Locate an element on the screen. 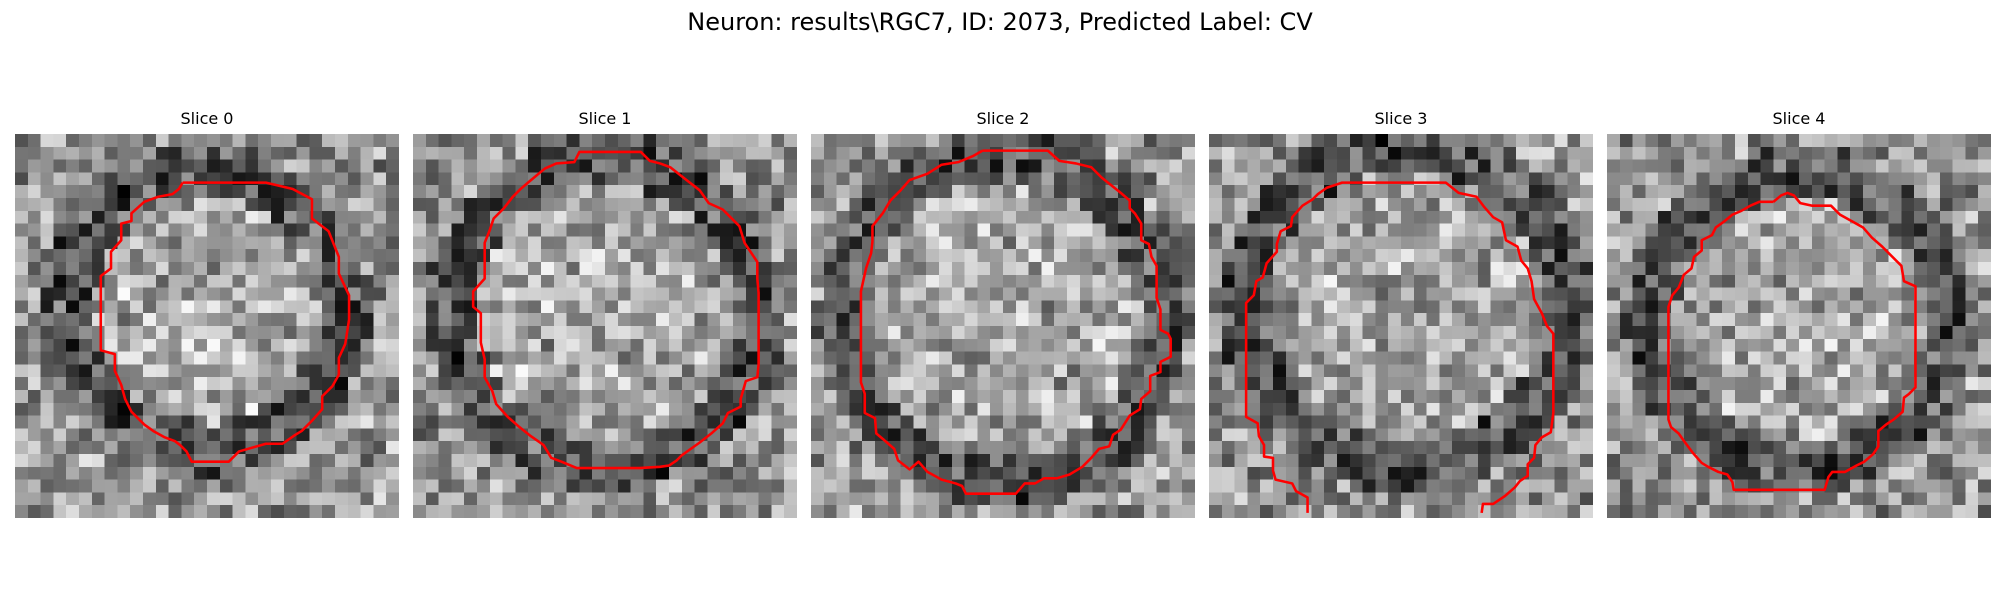 Image resolution: width=2000 pixels, height=600 pixels. slice-title-0: Slice 0 is located at coordinates (207, 118).